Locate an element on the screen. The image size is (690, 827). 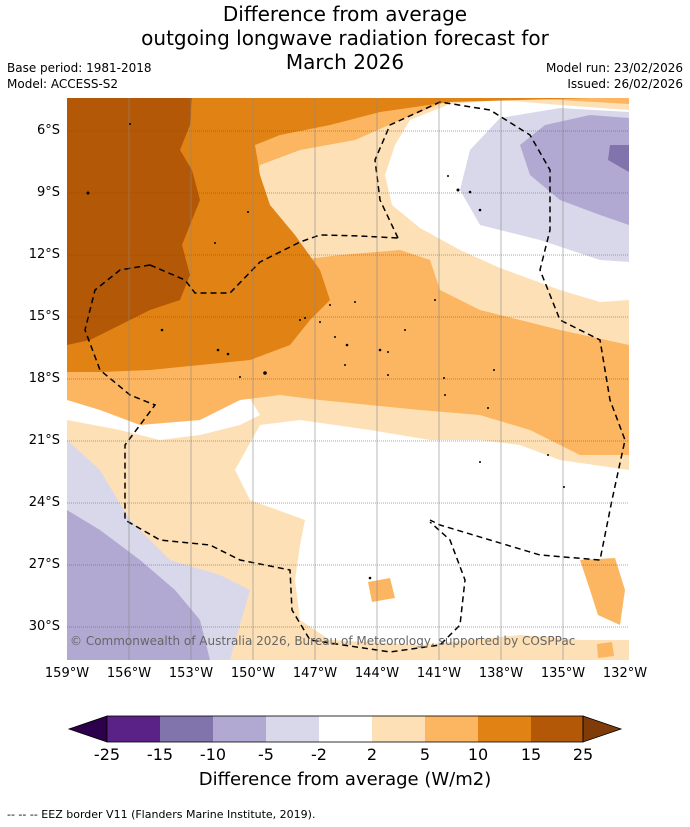
colorbar-label-neg2: -2 is located at coordinates (319, 754).